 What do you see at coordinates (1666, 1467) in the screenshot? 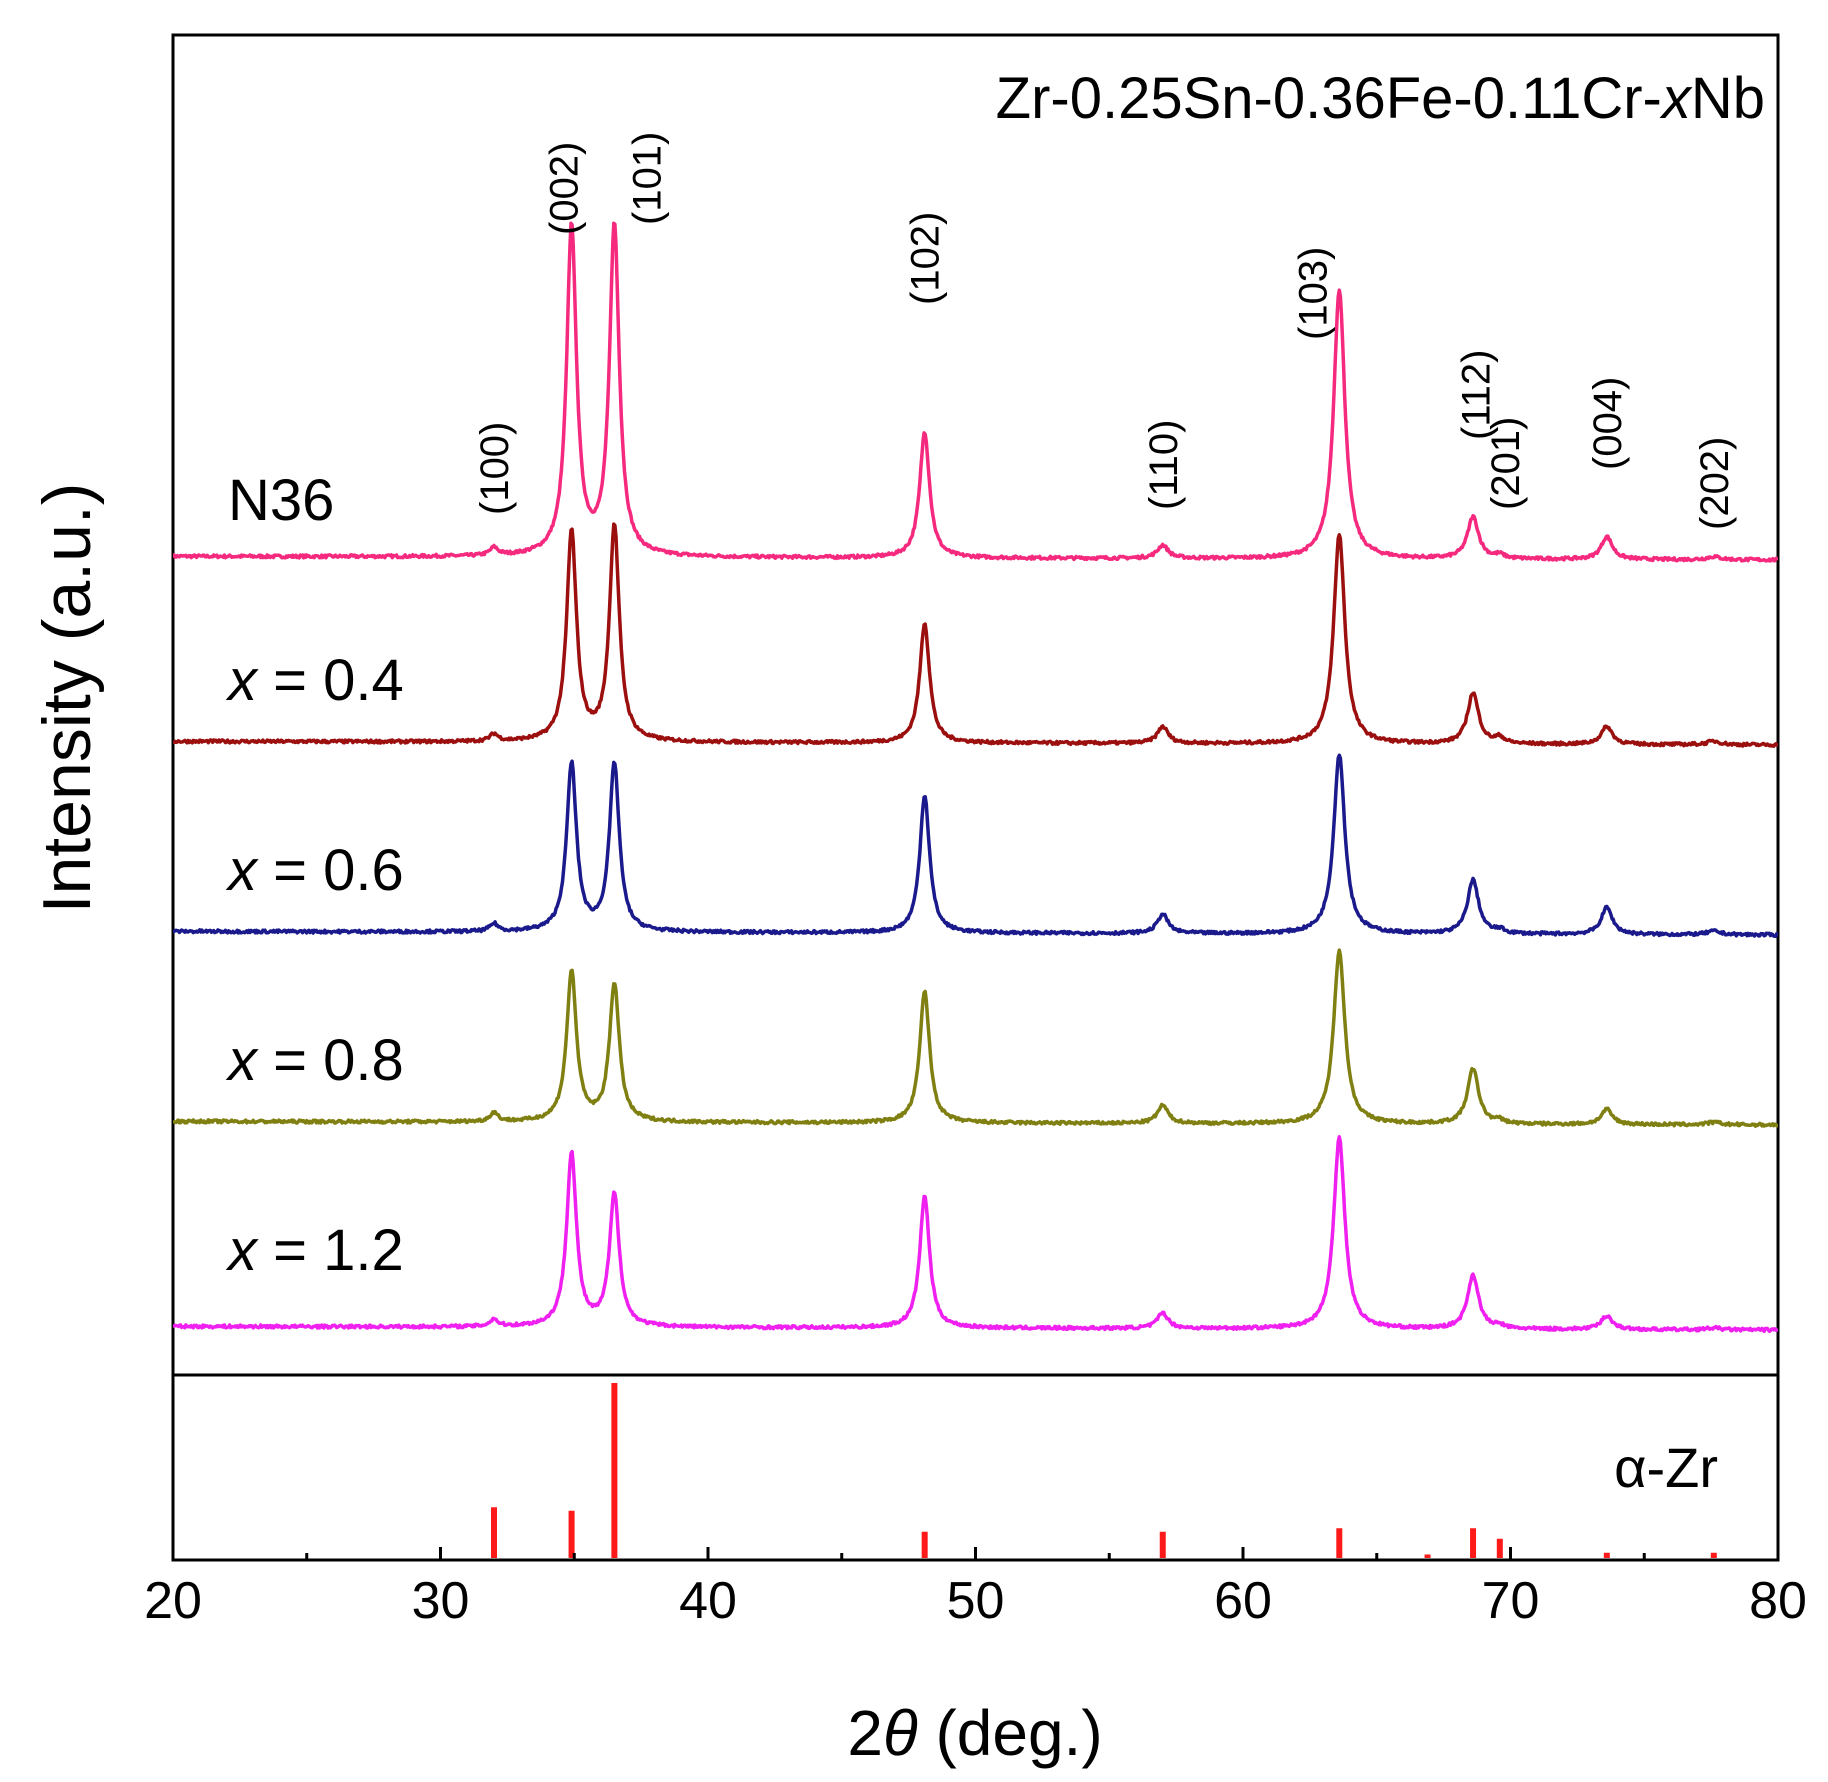
I see `reference-label: α-Zr` at bounding box center [1666, 1467].